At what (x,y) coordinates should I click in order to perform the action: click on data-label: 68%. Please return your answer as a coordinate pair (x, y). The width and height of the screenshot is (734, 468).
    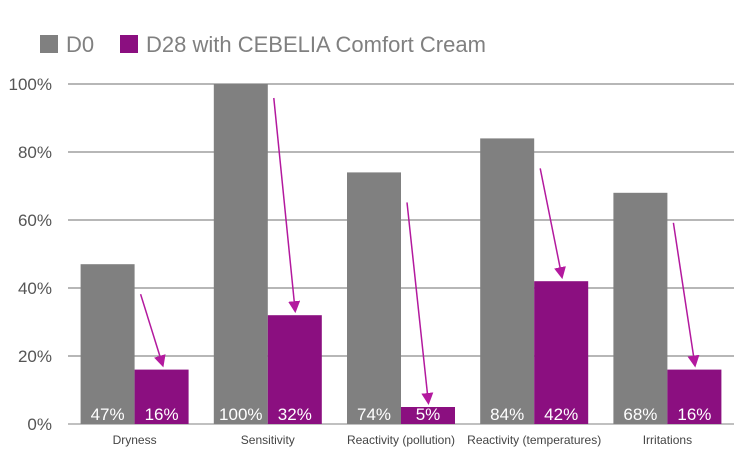
    Looking at the image, I should click on (640, 414).